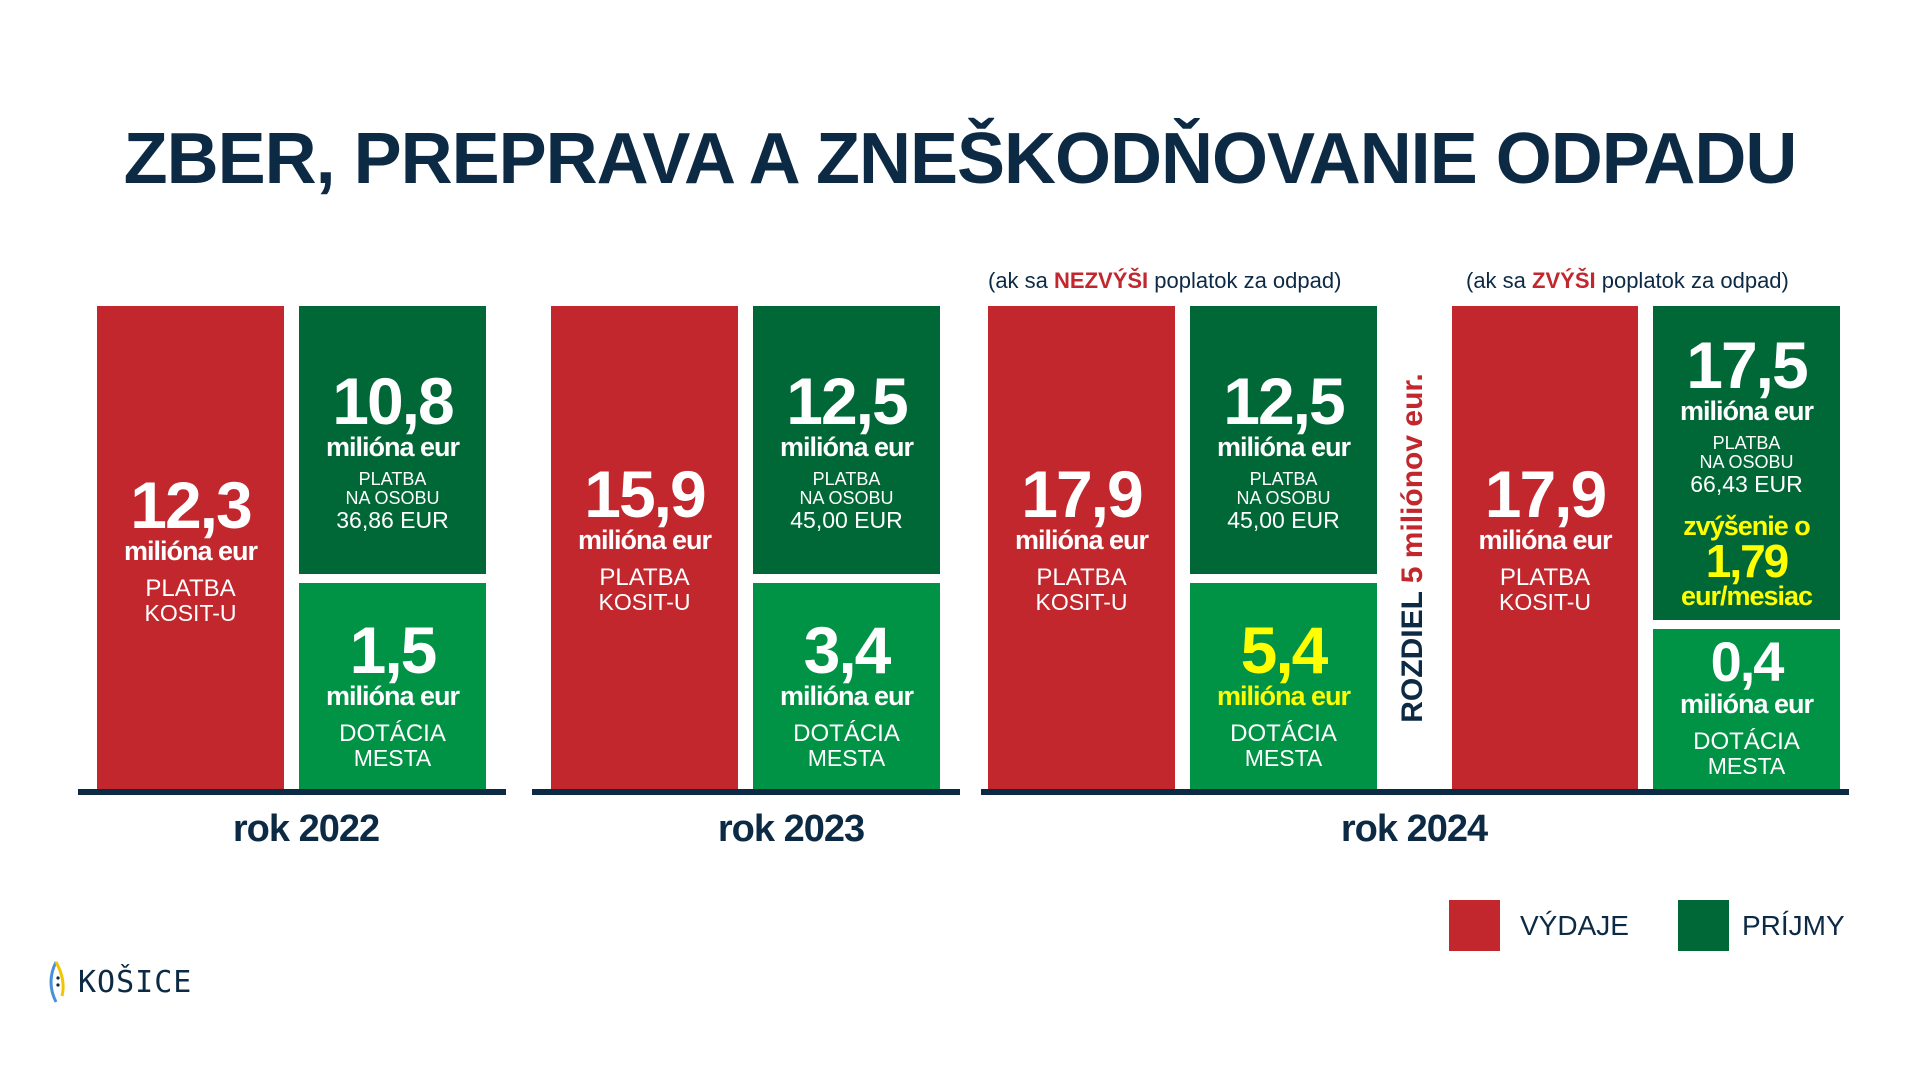  What do you see at coordinates (1101, 280) in the screenshot?
I see `note-emphasis: NEZVÝŠI` at bounding box center [1101, 280].